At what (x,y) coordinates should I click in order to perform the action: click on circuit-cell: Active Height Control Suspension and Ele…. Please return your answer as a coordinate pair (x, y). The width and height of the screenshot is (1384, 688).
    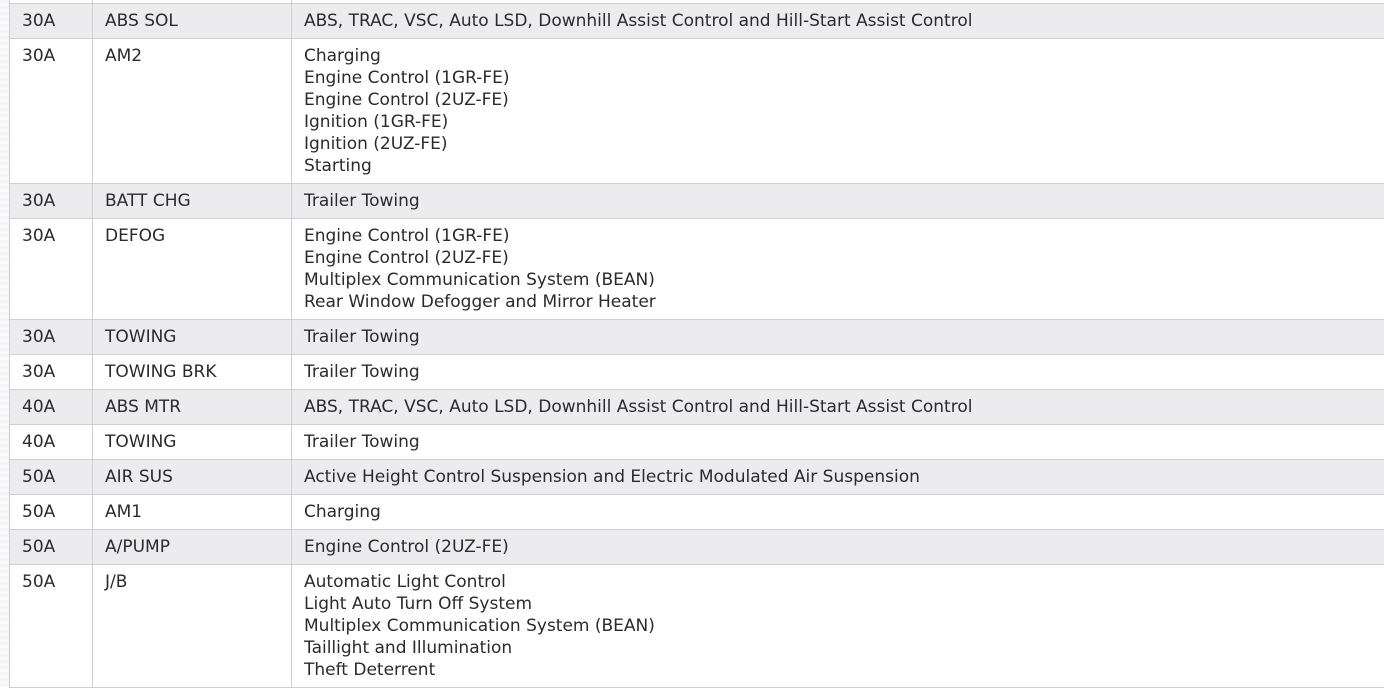
    Looking at the image, I should click on (838, 477).